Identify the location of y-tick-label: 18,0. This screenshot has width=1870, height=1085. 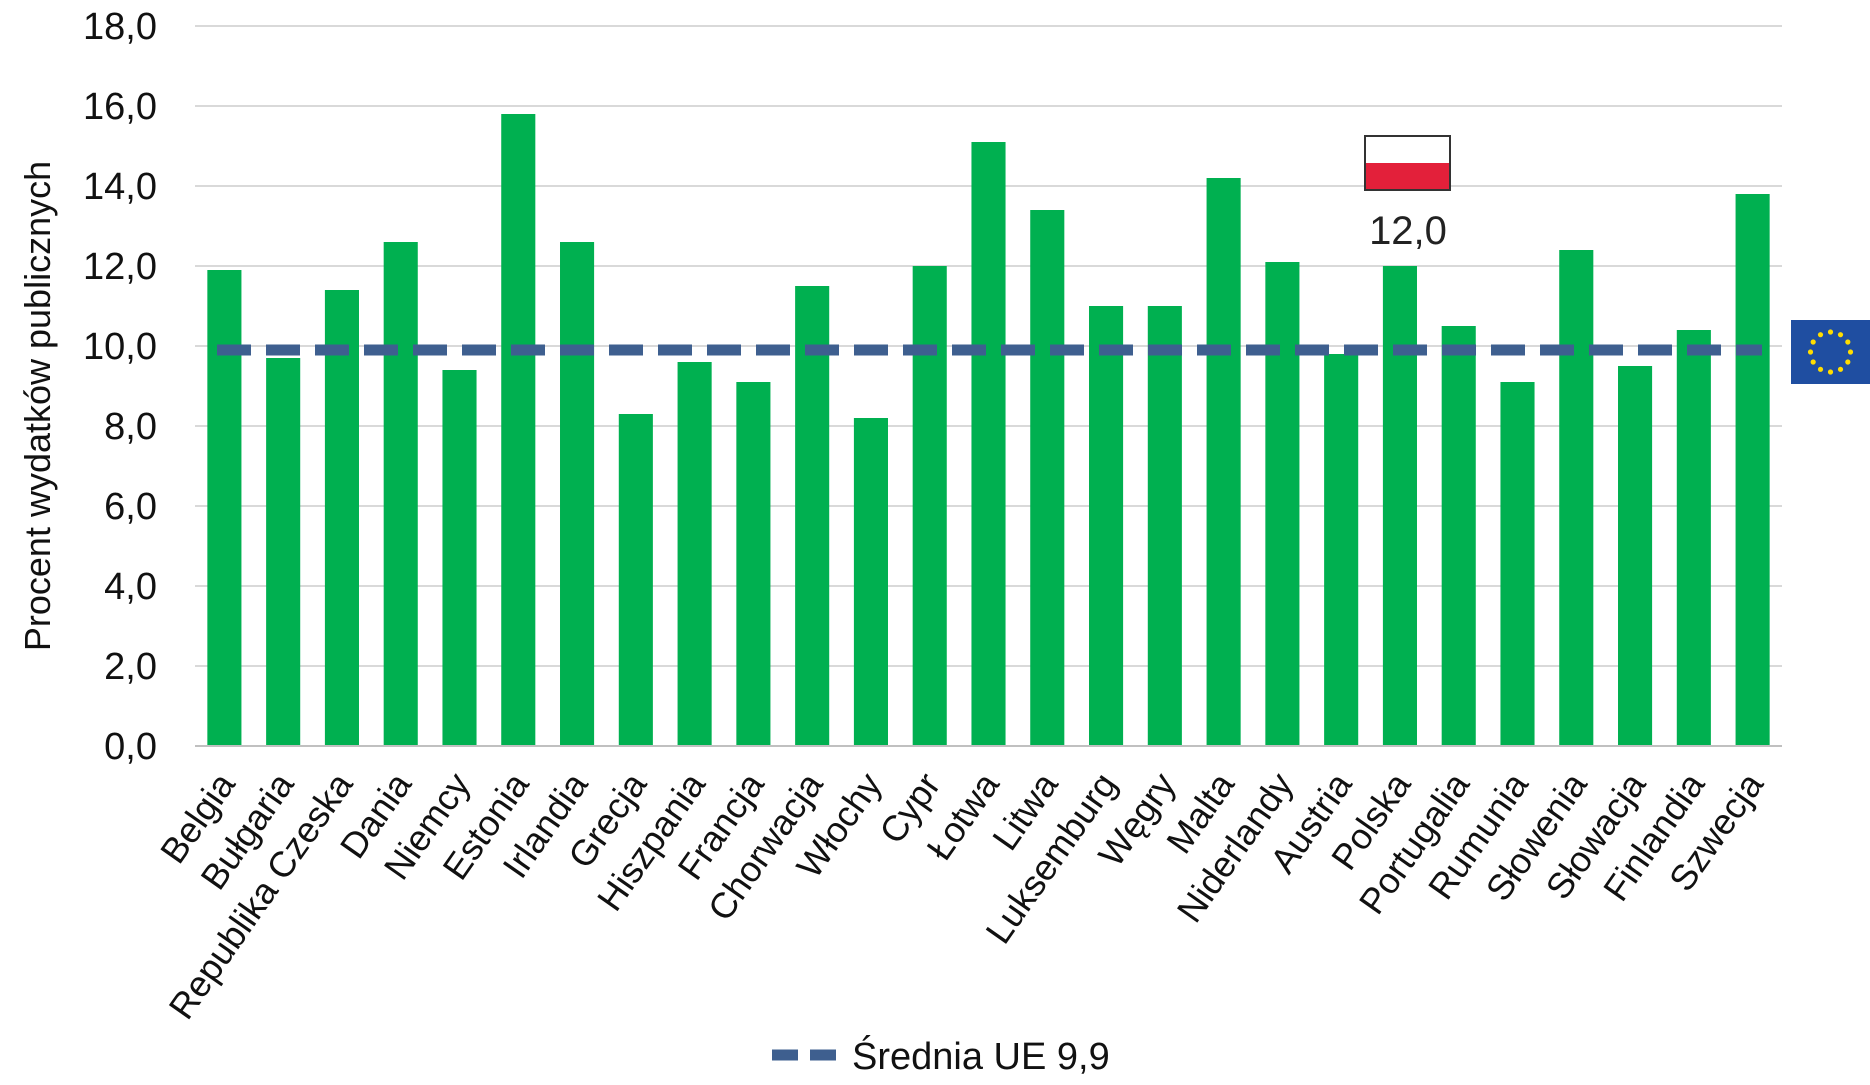
(120, 27).